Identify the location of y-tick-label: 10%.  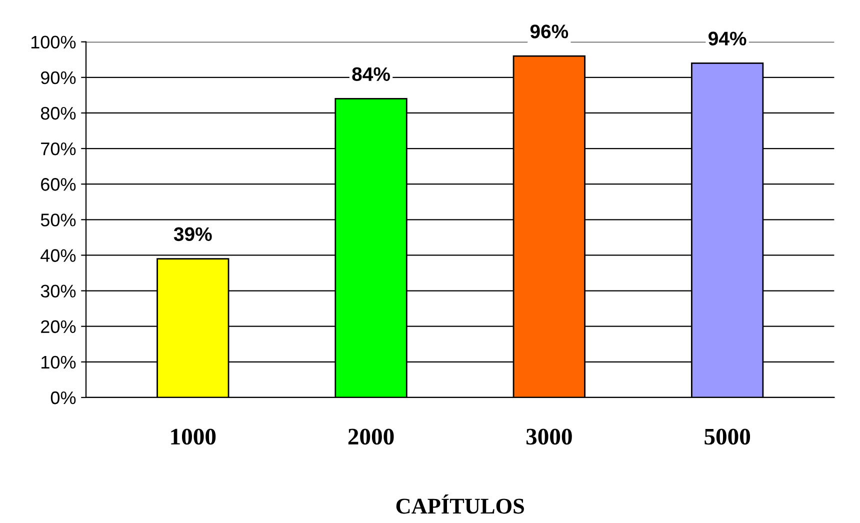
(59, 362).